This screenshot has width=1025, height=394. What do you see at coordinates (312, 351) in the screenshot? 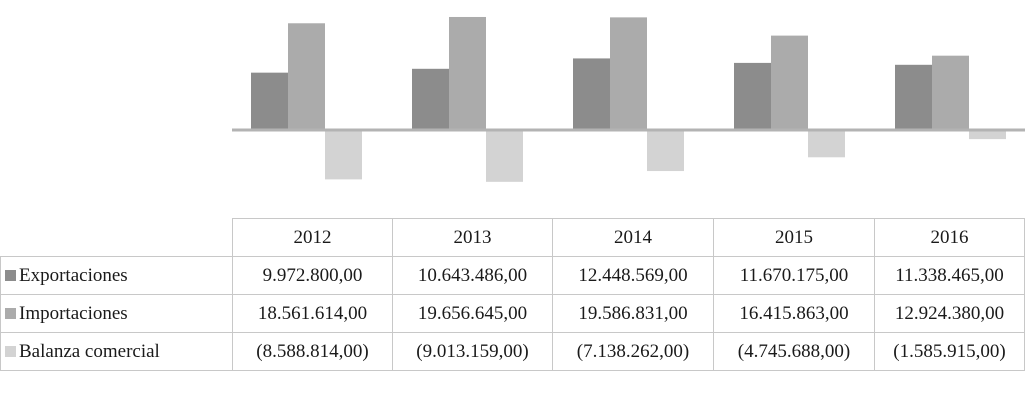
I see `data-cell: (8.588.814,00)` at bounding box center [312, 351].